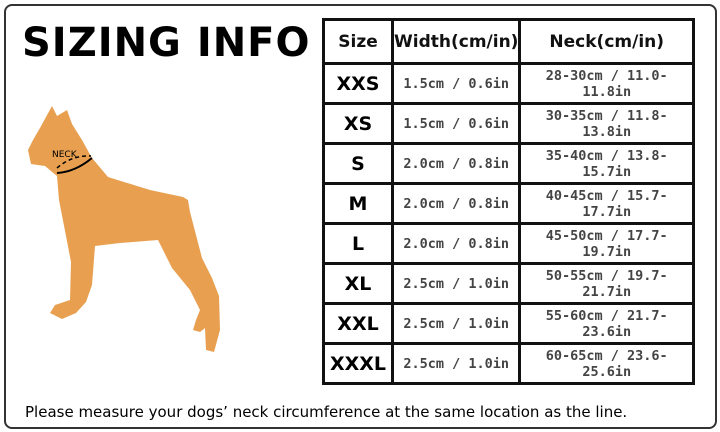 This screenshot has width=720, height=432. What do you see at coordinates (358, 283) in the screenshot?
I see `size-cell: XL` at bounding box center [358, 283].